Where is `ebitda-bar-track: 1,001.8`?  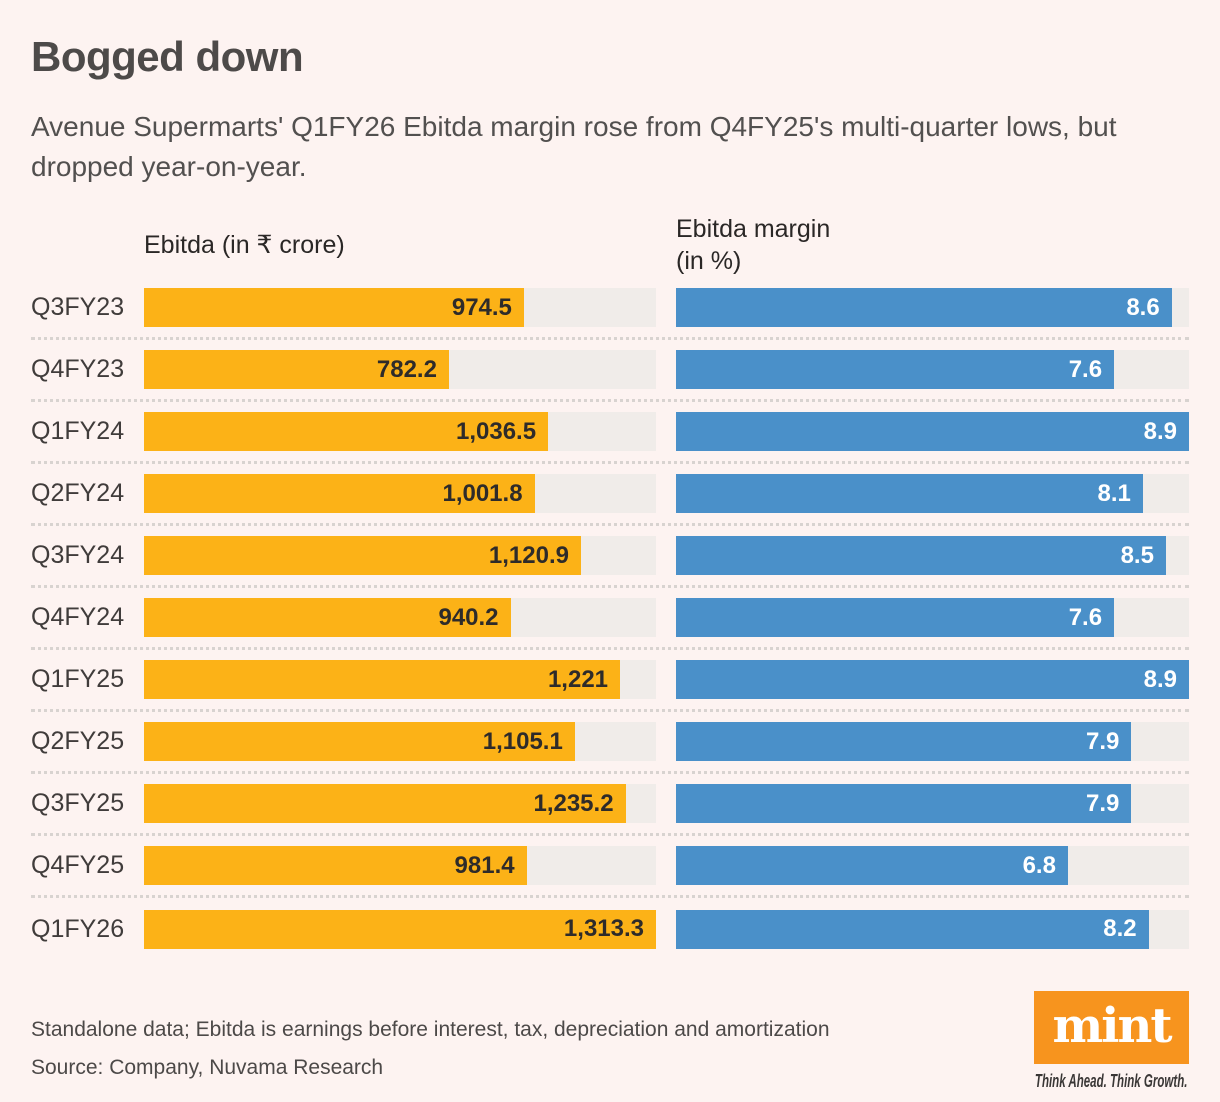
ebitda-bar-track: 1,001.8 is located at coordinates (400, 493).